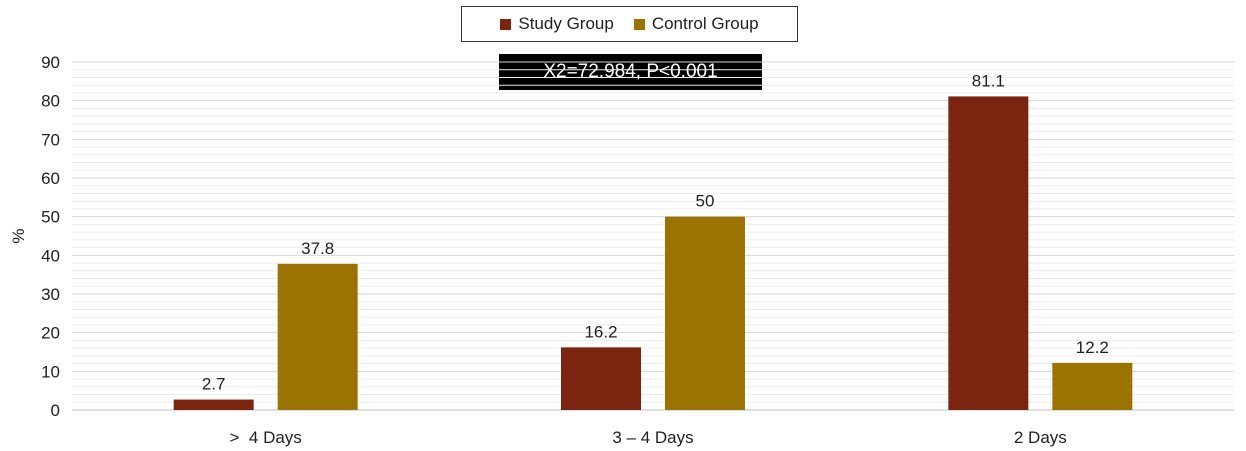 This screenshot has height=451, width=1246. I want to click on data-label-control: 37.8, so click(317, 248).